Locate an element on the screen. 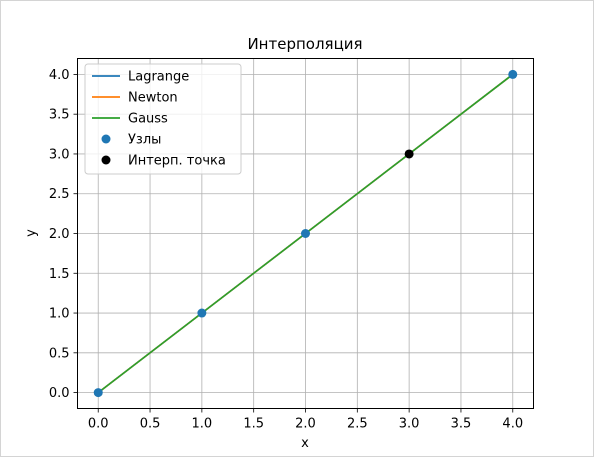 The width and height of the screenshot is (594, 457). y-tick-label: 0.5 is located at coordinates (59, 353).